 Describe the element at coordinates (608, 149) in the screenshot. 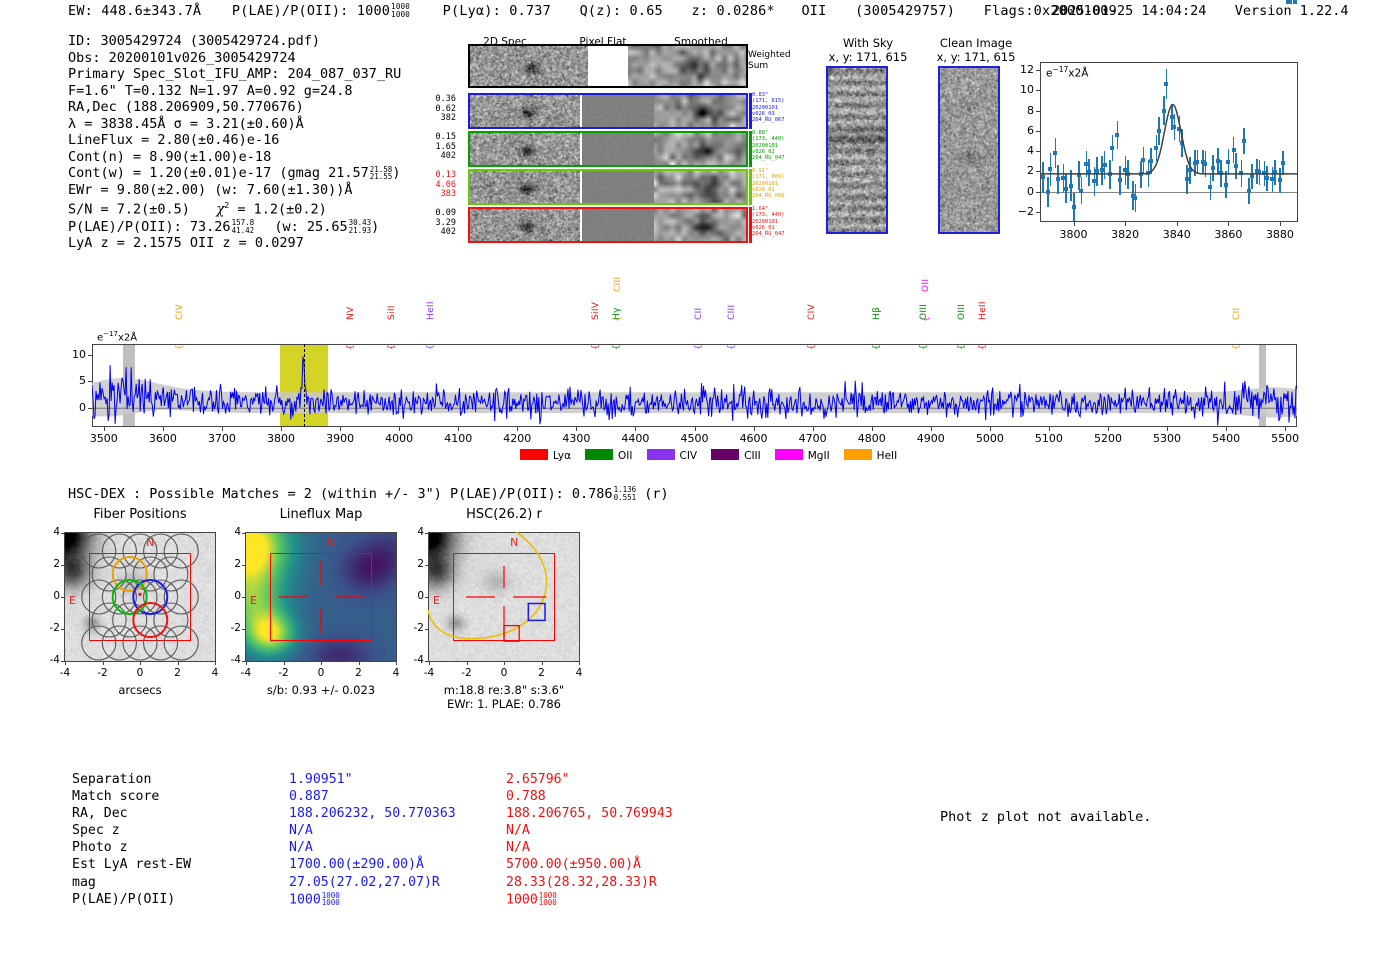

I see `spec2d-row` at that location.